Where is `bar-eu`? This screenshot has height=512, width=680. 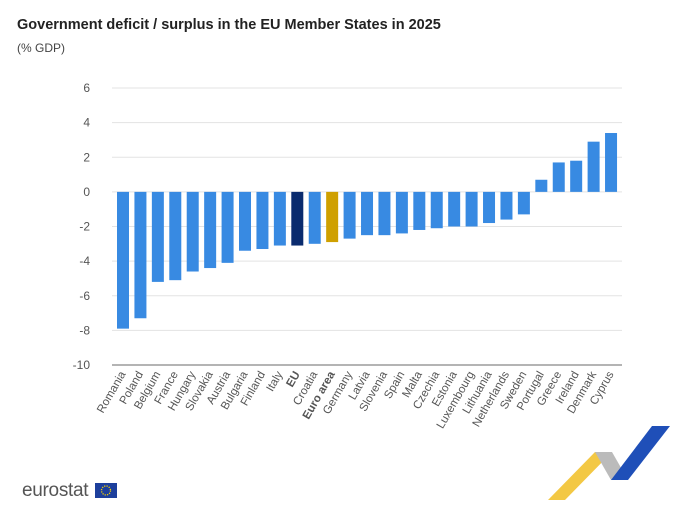
bar-eu is located at coordinates (297, 218).